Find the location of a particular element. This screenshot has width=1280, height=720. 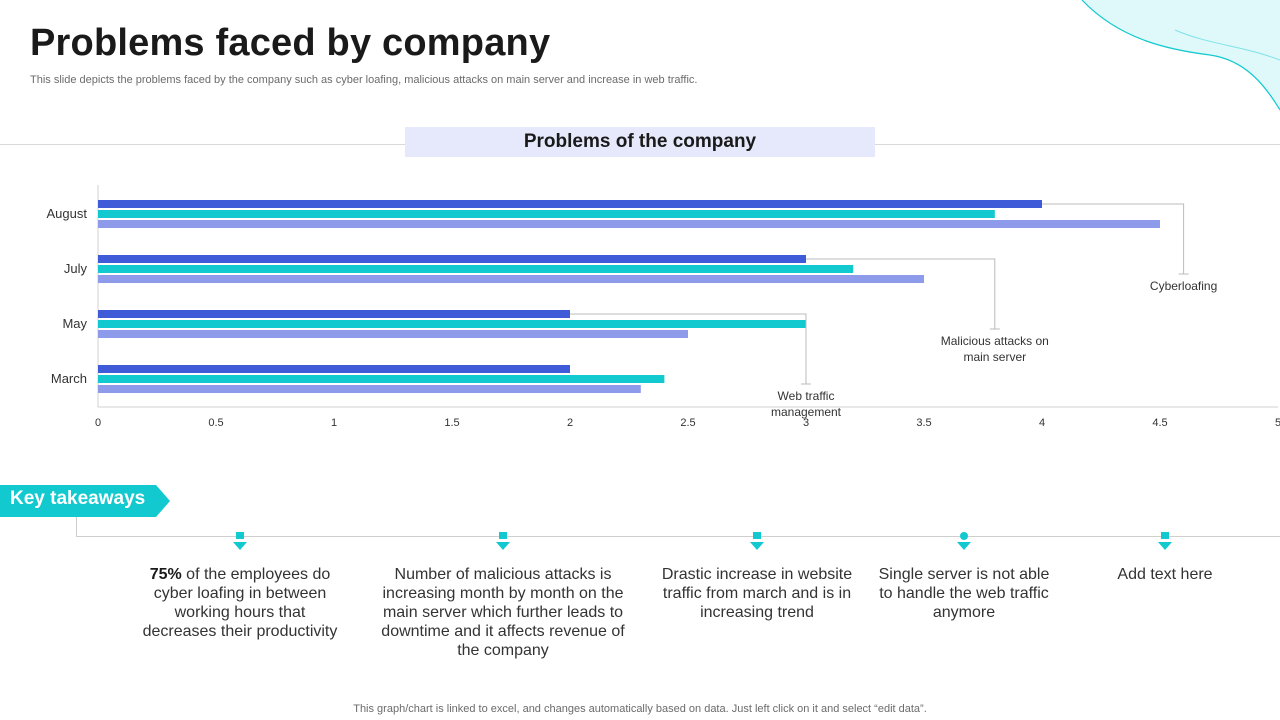

x-tick-label: 4.5 is located at coordinates (1159, 423).